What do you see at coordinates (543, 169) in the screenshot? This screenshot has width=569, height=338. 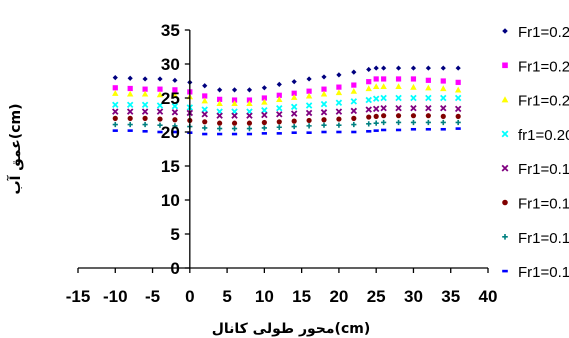 I see `legend-label: Fr1=0.18` at bounding box center [543, 169].